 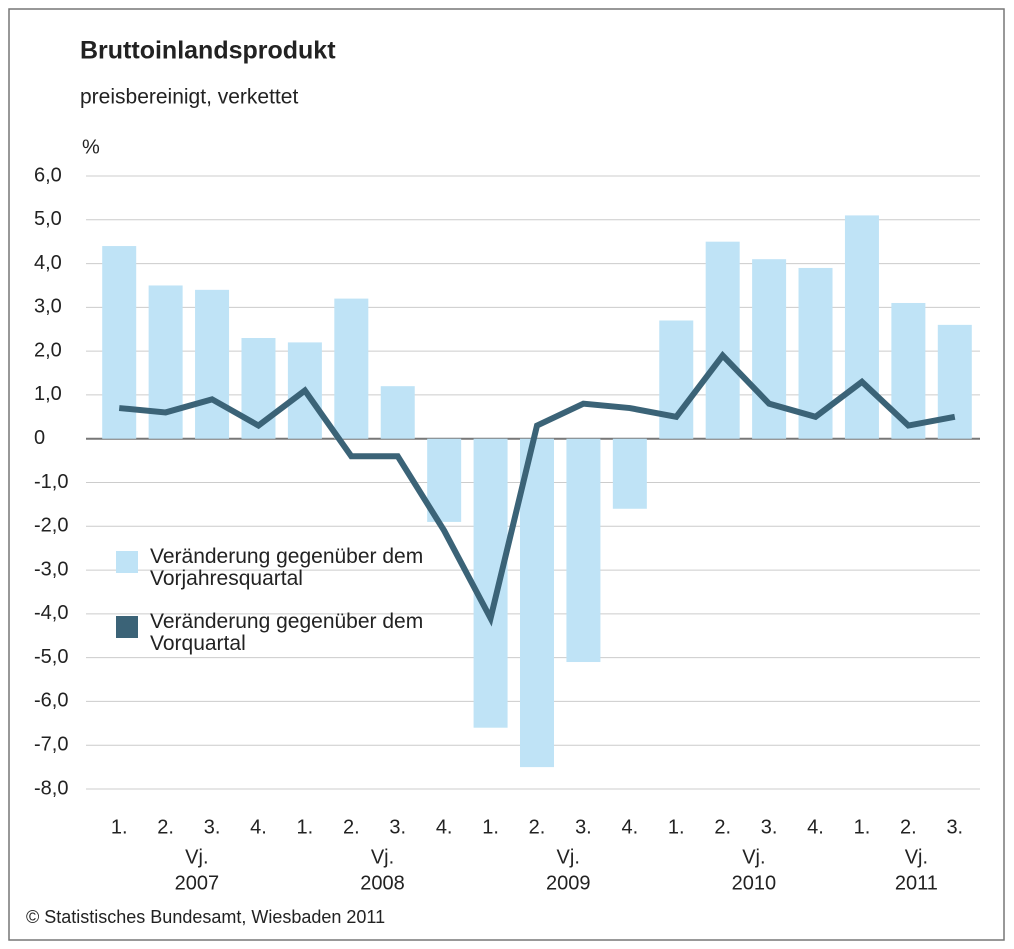 What do you see at coordinates (189, 97) in the screenshot?
I see `chart-subtitle: preisbereinigt, verkettet` at bounding box center [189, 97].